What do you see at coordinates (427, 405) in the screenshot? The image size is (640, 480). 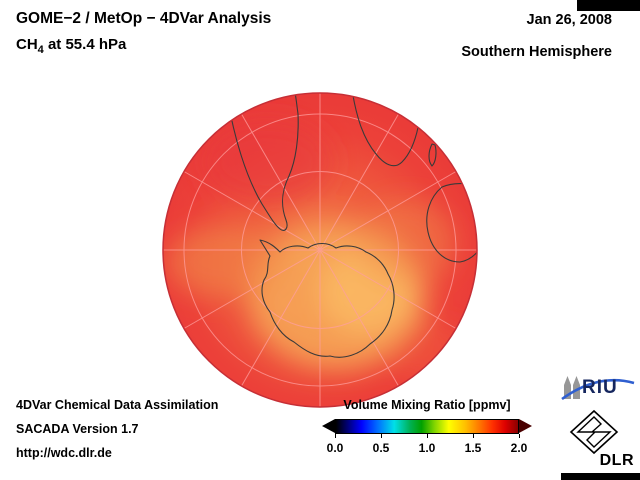 I see `colorbar-title: Volume Mixing Ratio [ppmv]` at bounding box center [427, 405].